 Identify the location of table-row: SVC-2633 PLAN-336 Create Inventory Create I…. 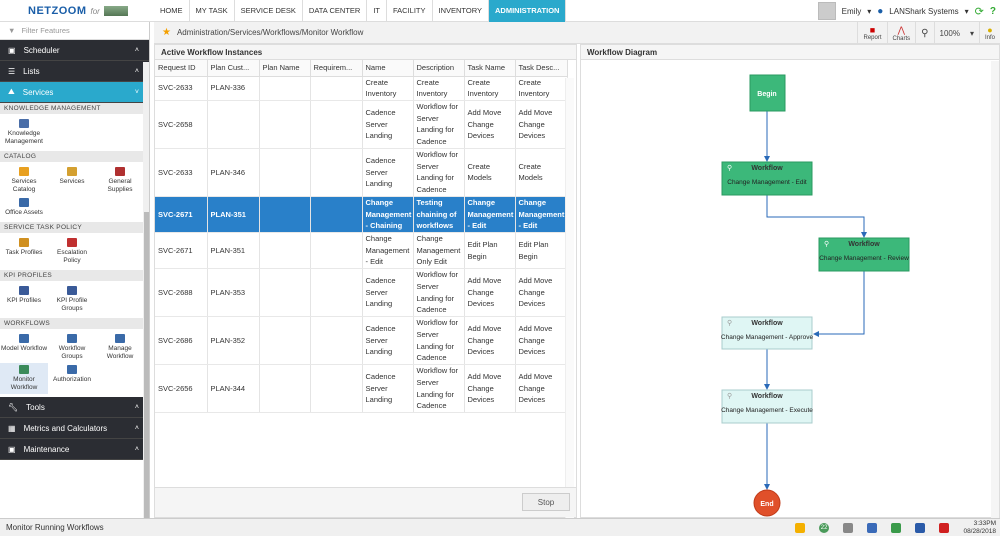
(361, 88).